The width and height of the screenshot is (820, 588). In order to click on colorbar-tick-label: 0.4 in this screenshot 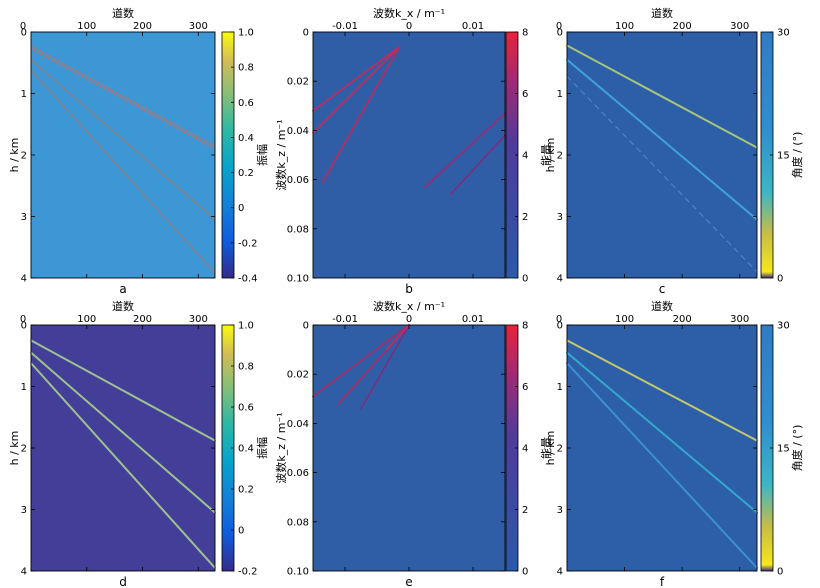, I will do `click(246, 138)`.